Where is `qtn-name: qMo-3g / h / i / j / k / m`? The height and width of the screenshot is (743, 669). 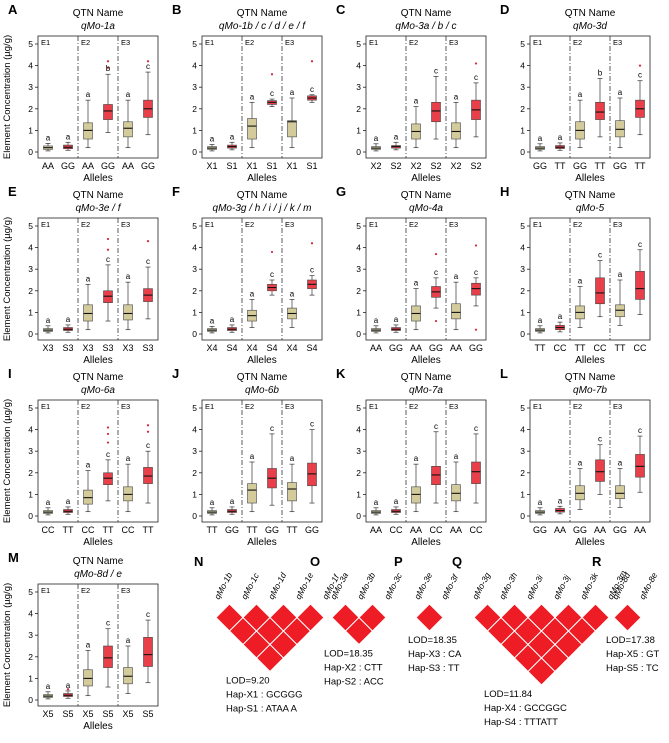 qtn-name: qMo-3g / h / i / j / k / m is located at coordinates (262, 208).